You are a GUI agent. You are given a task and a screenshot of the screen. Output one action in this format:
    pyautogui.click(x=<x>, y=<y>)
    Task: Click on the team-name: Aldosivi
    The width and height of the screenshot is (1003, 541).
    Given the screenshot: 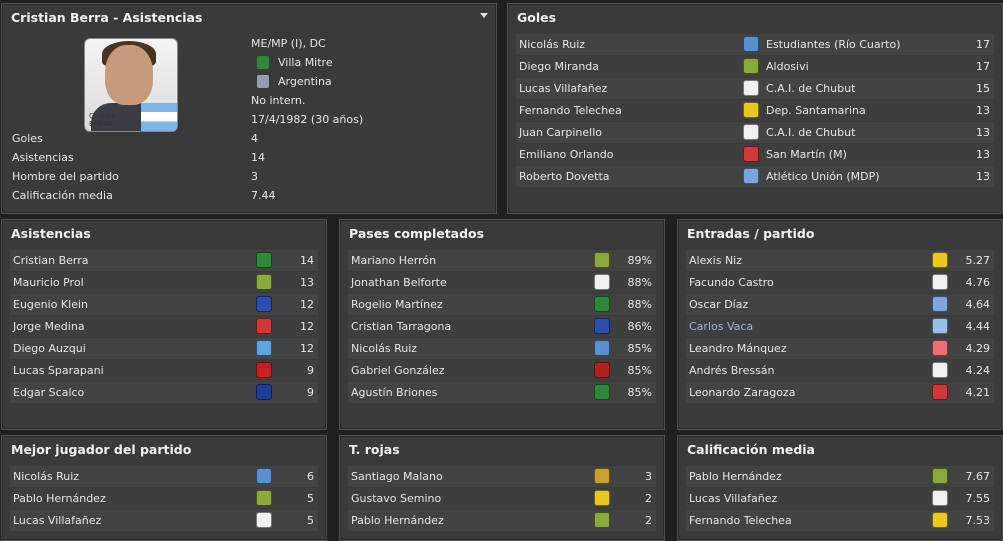 What is the action you would take?
    pyautogui.click(x=787, y=66)
    